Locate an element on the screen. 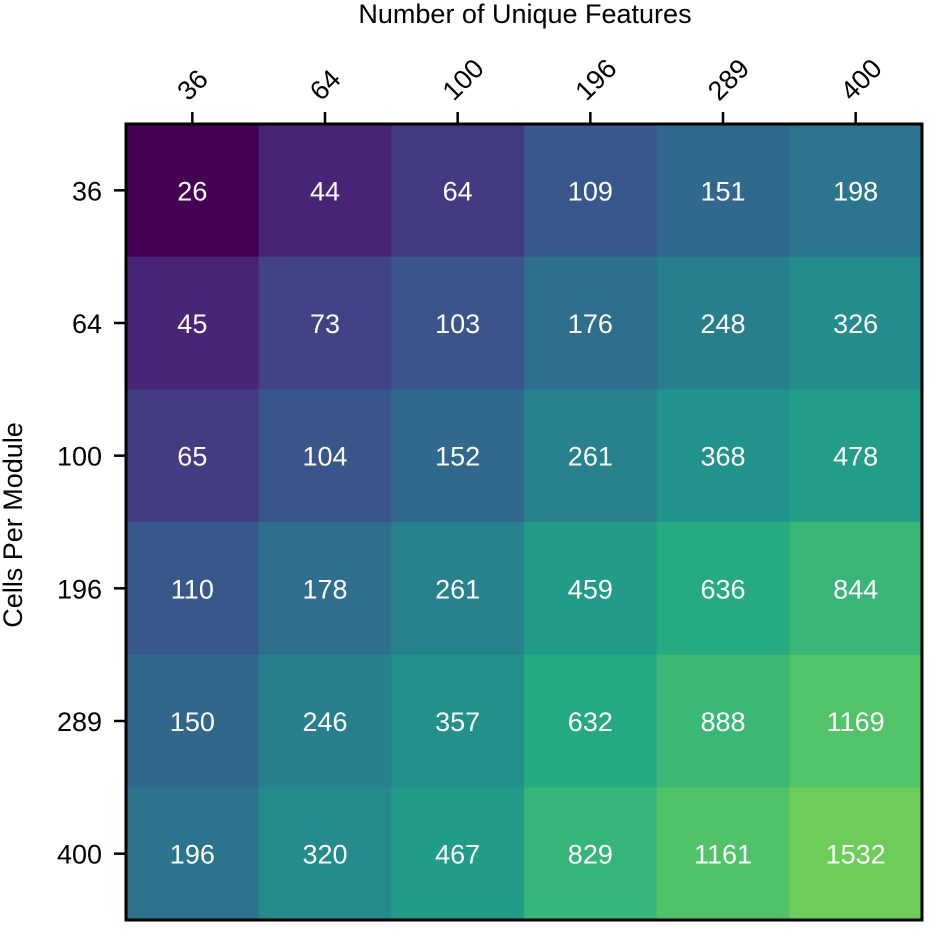 This screenshot has height=937, width=937. x-tick-label: 36 is located at coordinates (192, 85).